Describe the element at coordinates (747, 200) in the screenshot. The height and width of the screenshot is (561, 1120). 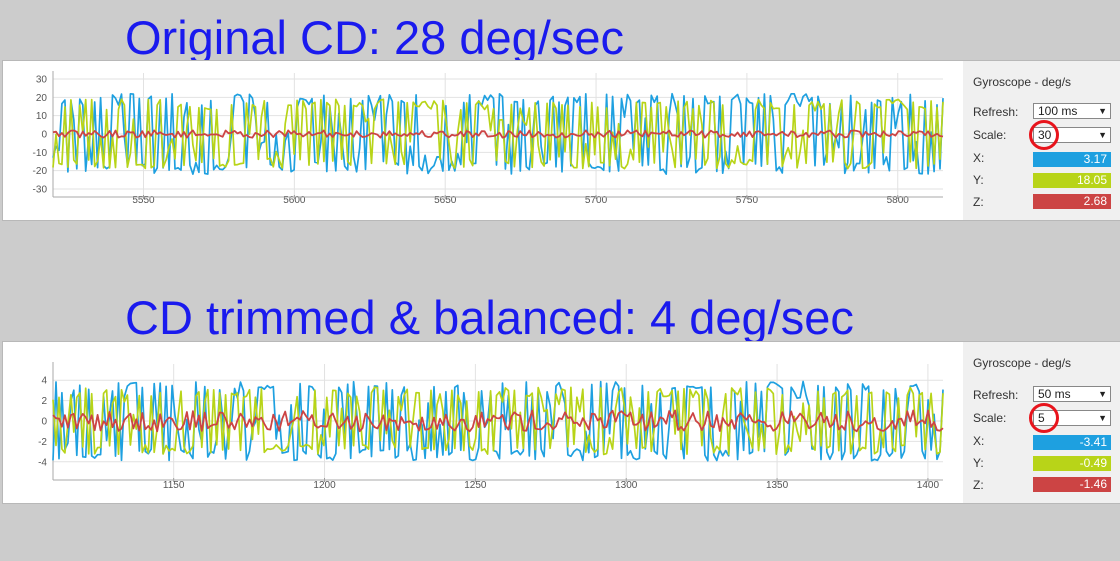
I see `x-tick-label: 5750` at that location.